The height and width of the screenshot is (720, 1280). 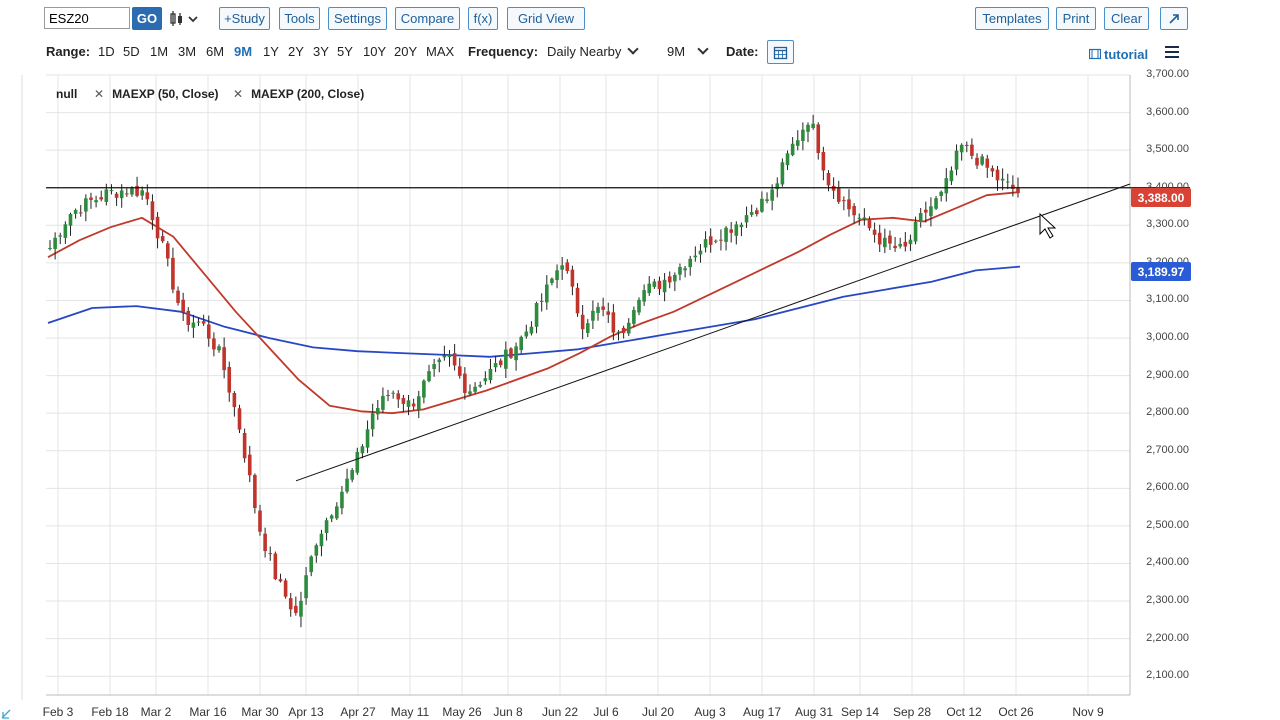 I want to click on add-study-button: +Study, so click(x=244, y=18).